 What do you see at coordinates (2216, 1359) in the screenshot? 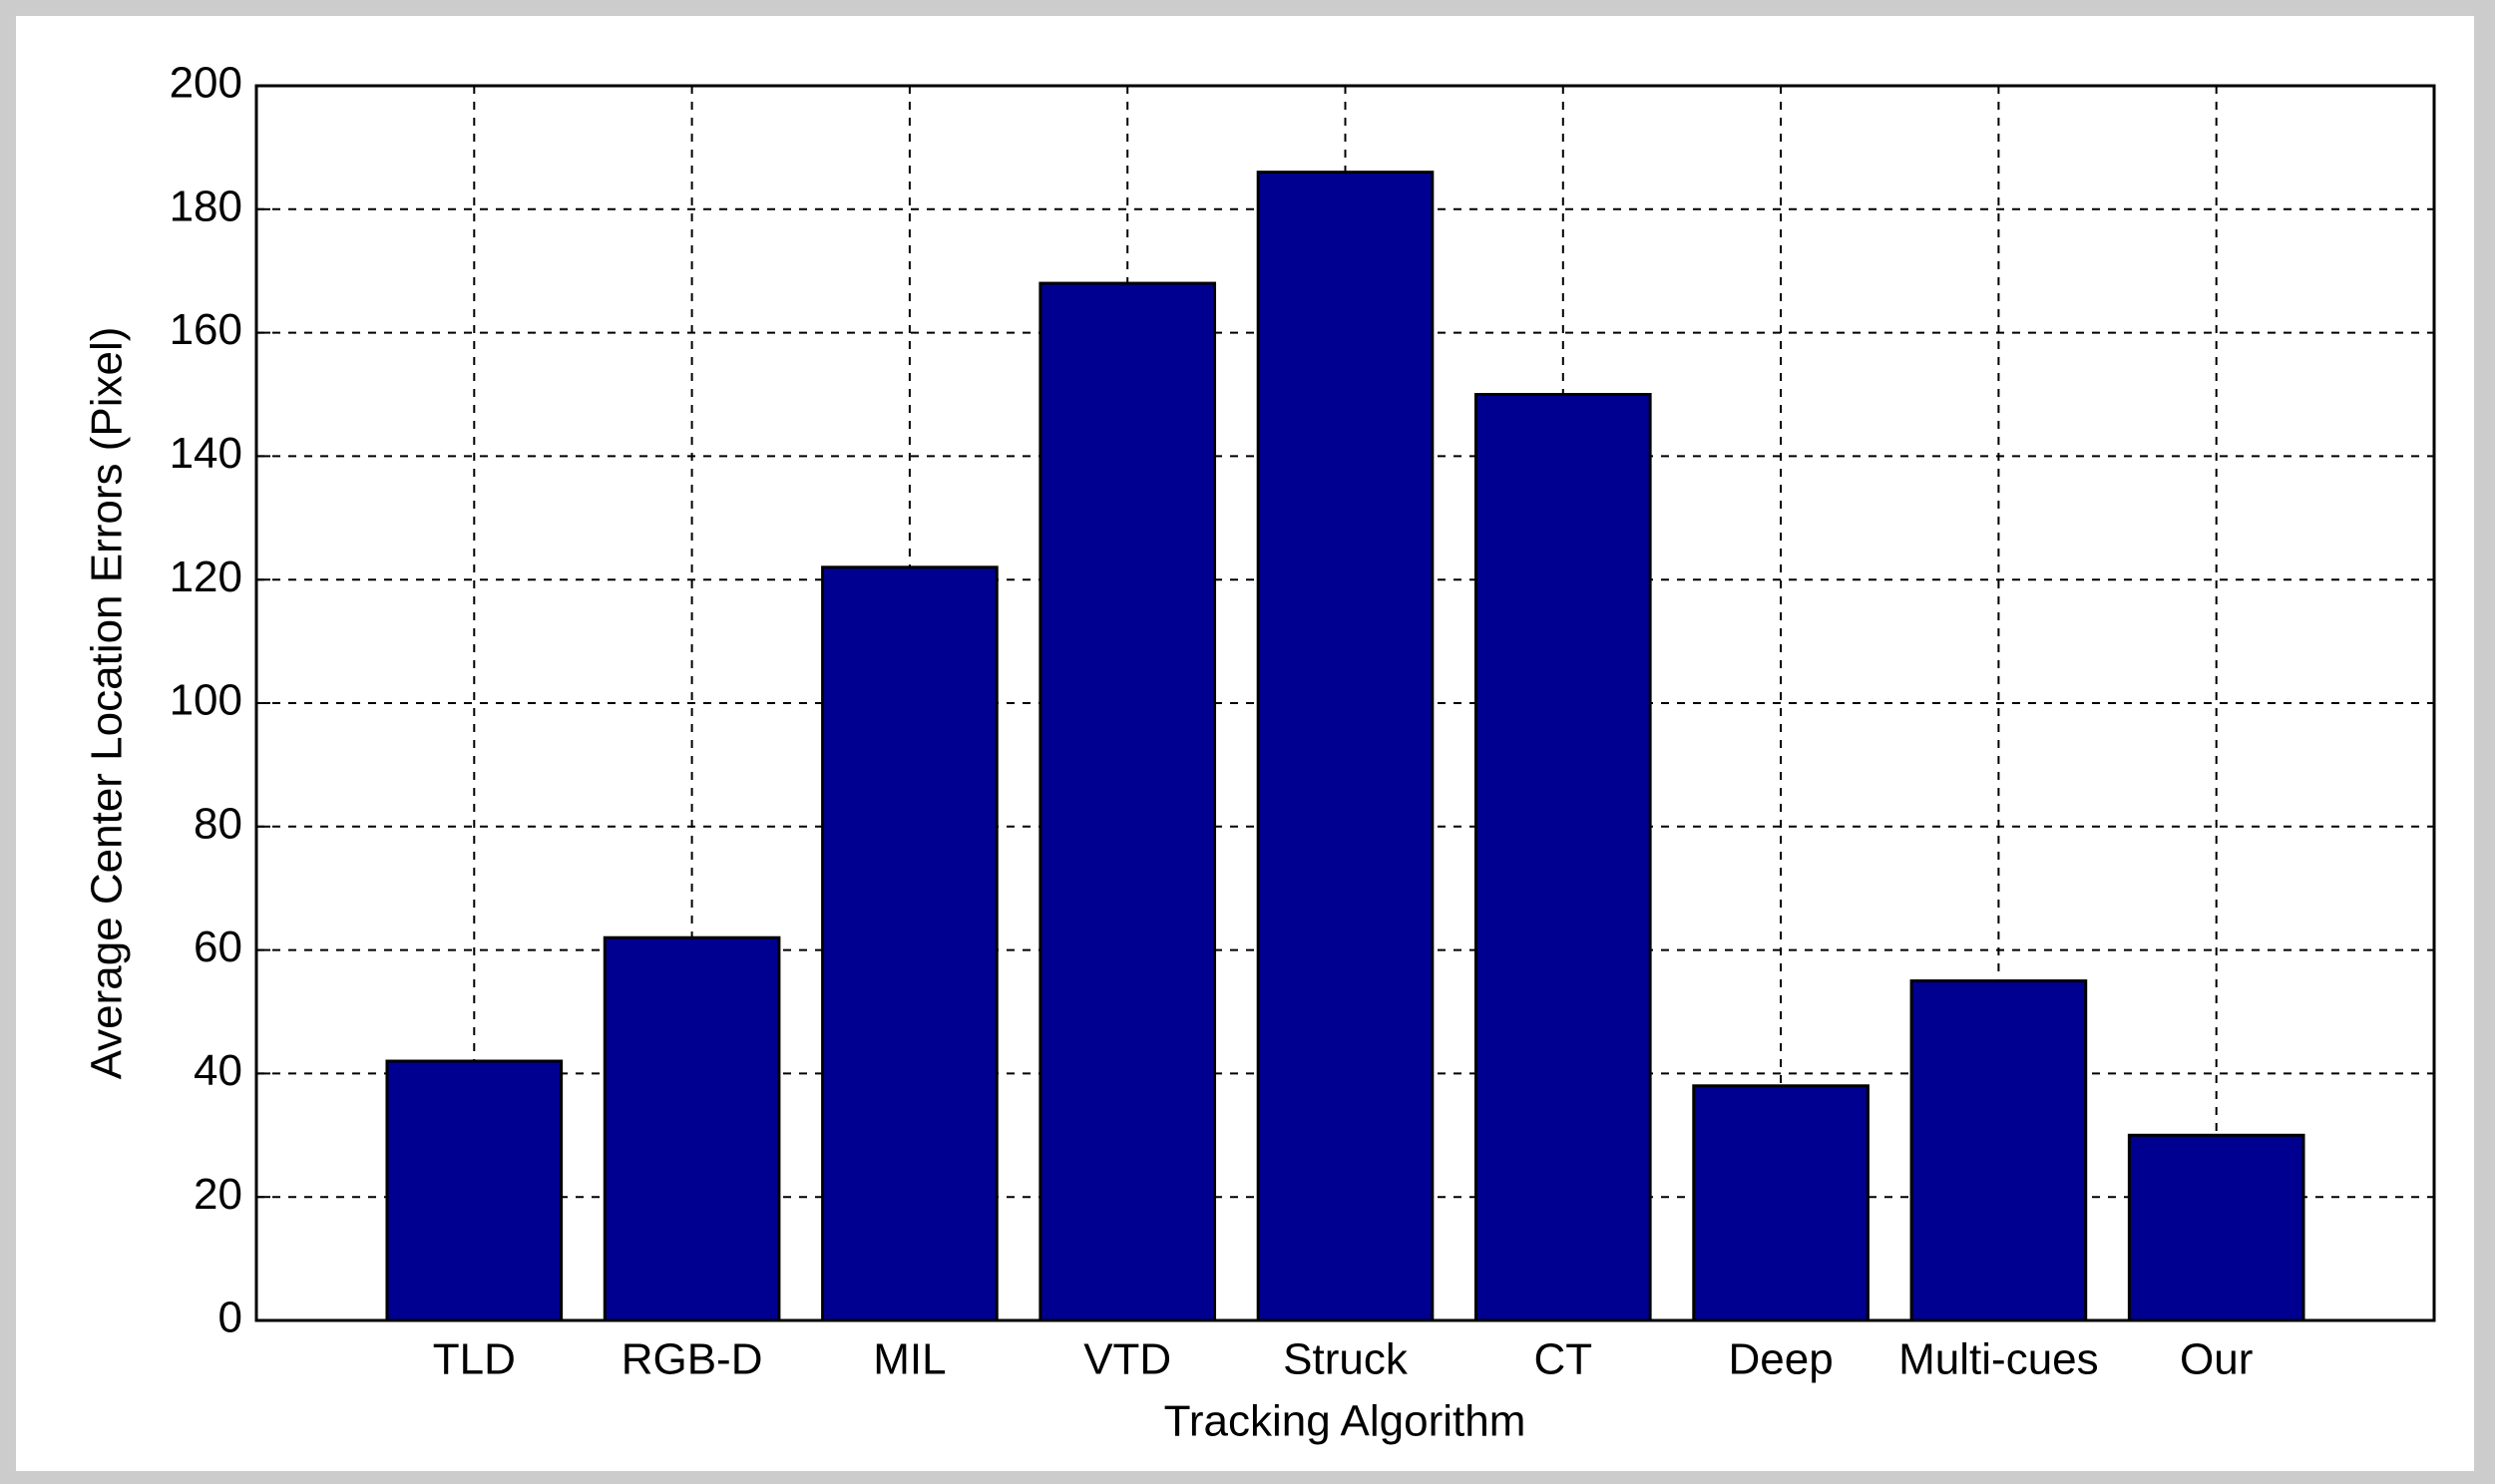
I see `x-tick-label: Our` at bounding box center [2216, 1359].